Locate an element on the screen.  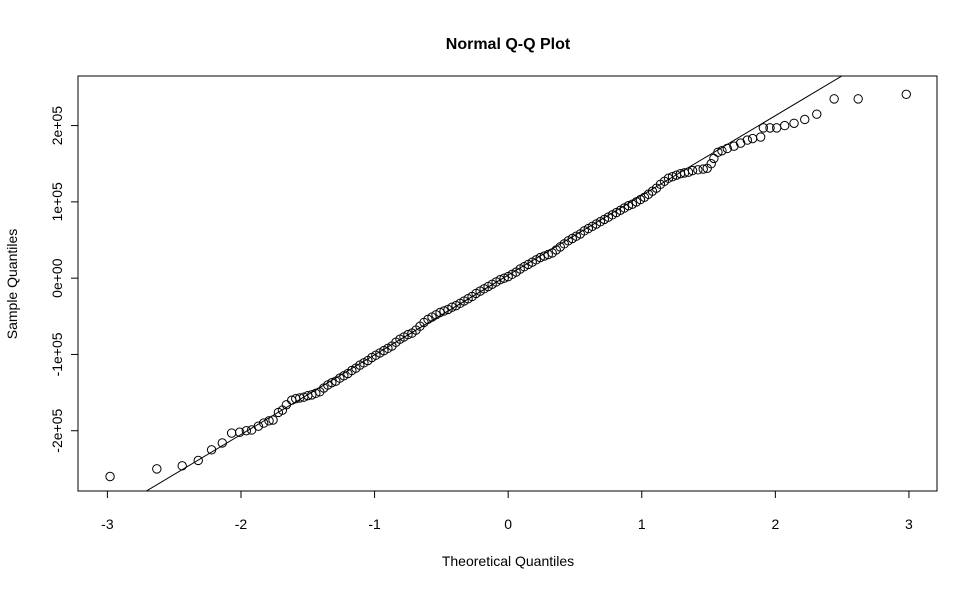
x-tick-label: 0 is located at coordinates (508, 524).